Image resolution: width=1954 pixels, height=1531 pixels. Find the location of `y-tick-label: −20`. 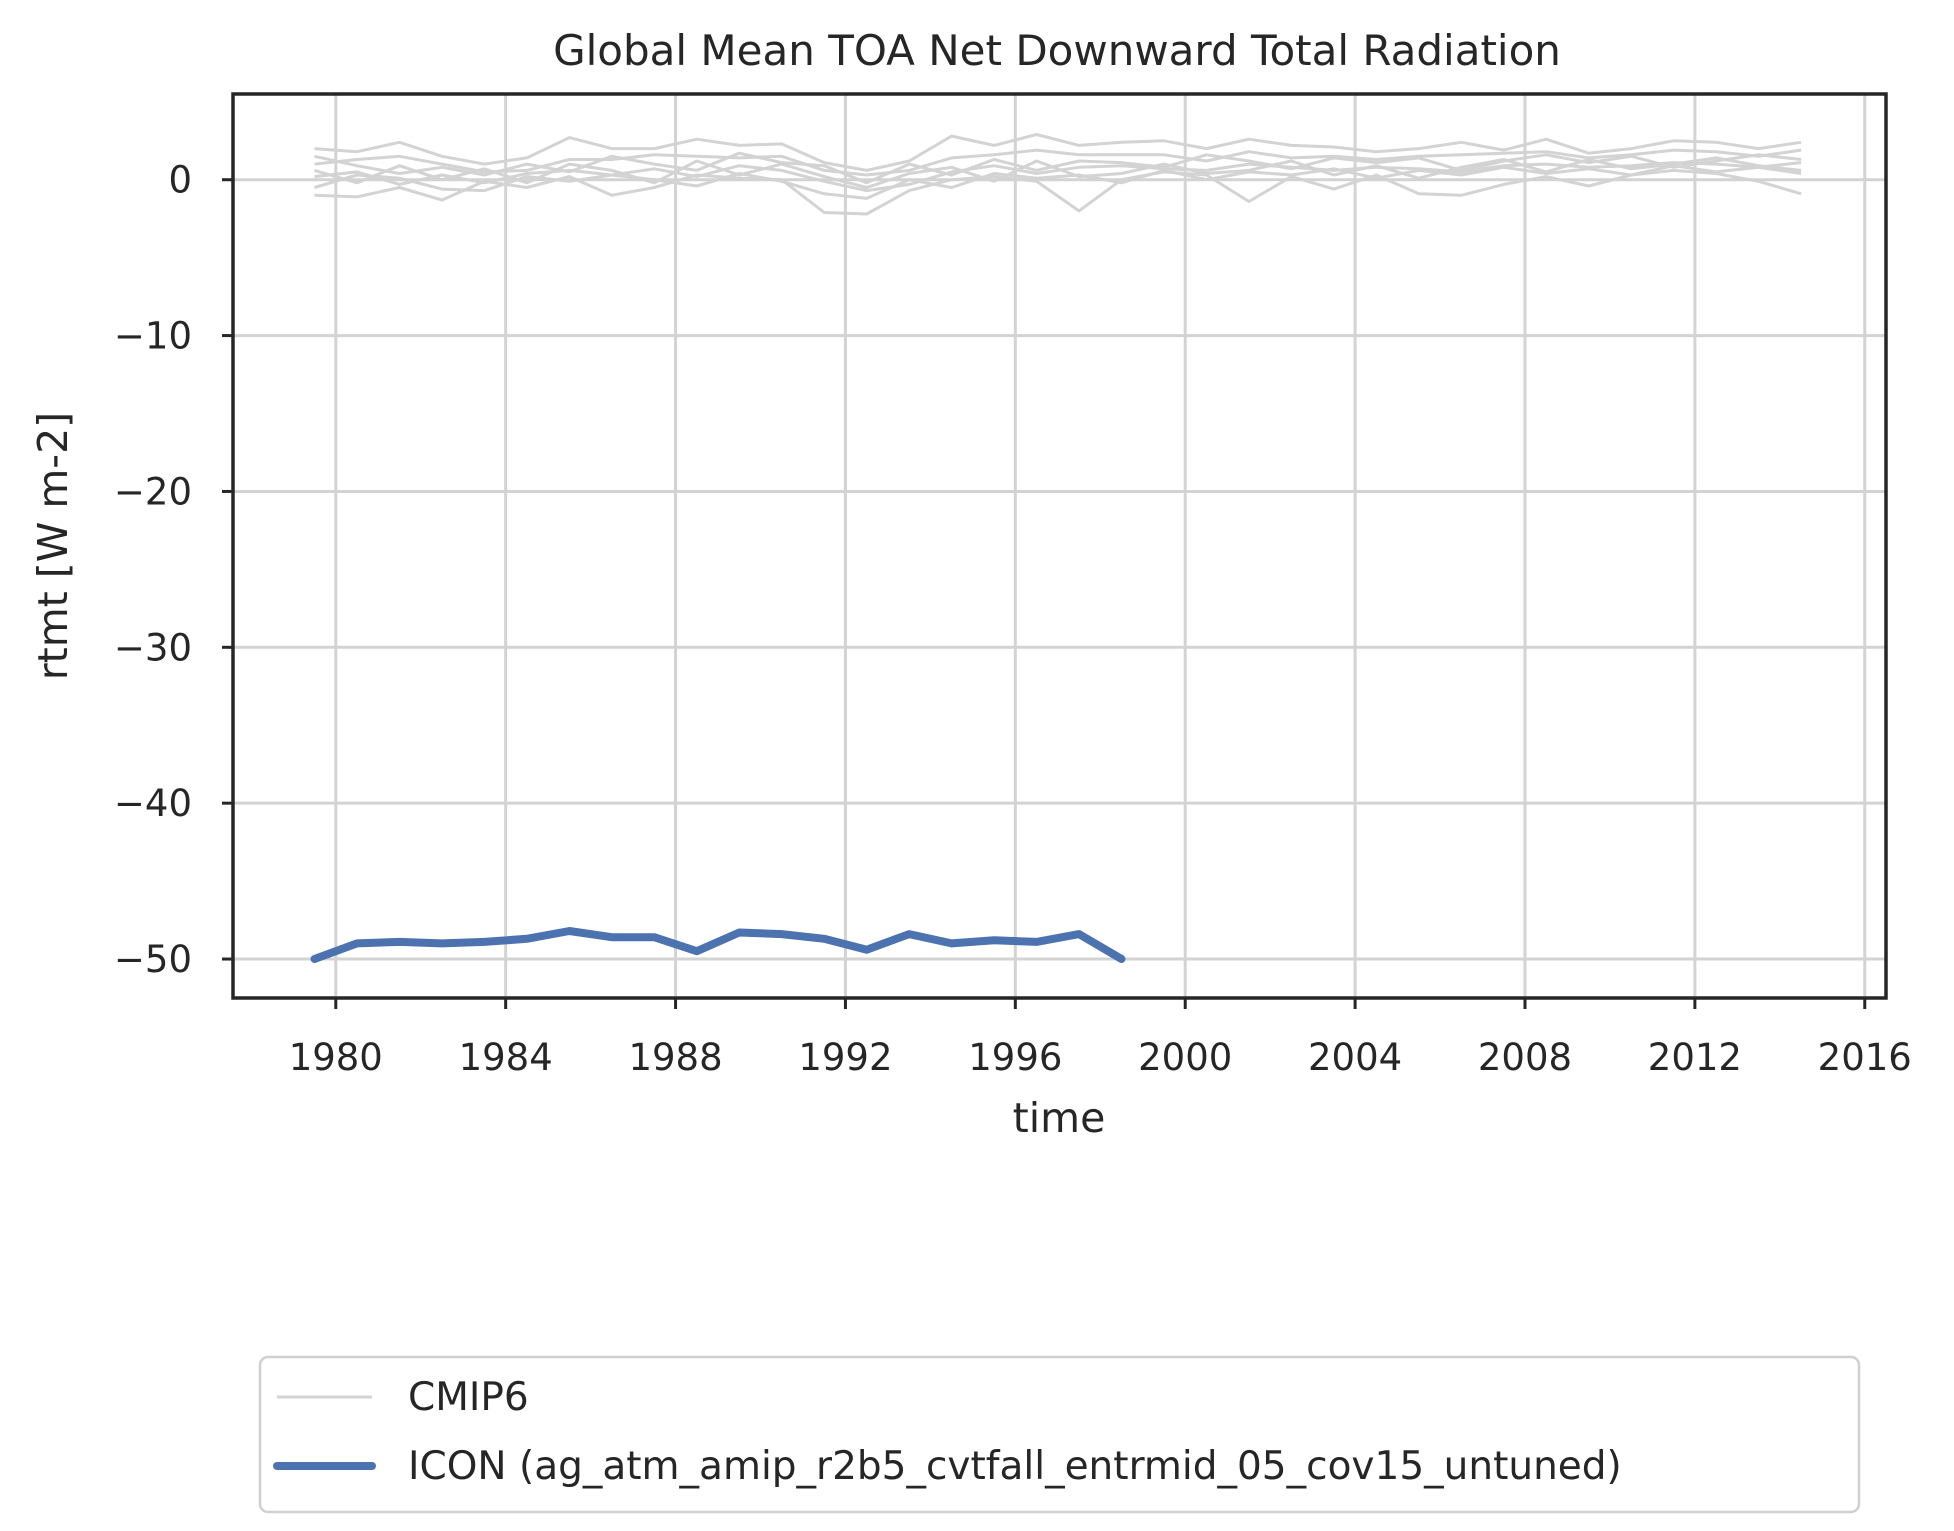

y-tick-label: −20 is located at coordinates (153, 491).